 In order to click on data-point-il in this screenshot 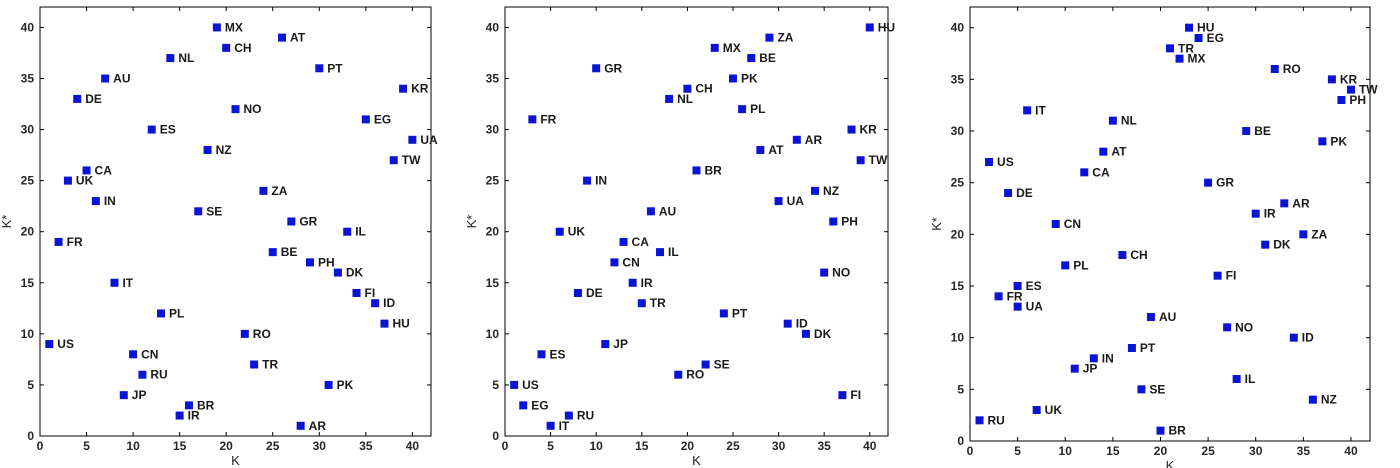, I will do `click(660, 252)`.